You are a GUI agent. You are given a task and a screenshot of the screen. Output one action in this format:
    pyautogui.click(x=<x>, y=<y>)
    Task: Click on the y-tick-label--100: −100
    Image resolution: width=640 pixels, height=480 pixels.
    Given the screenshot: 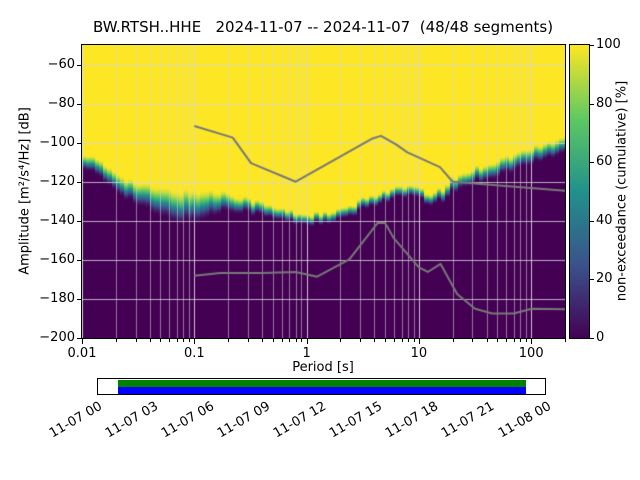 What is the action you would take?
    pyautogui.click(x=57, y=142)
    